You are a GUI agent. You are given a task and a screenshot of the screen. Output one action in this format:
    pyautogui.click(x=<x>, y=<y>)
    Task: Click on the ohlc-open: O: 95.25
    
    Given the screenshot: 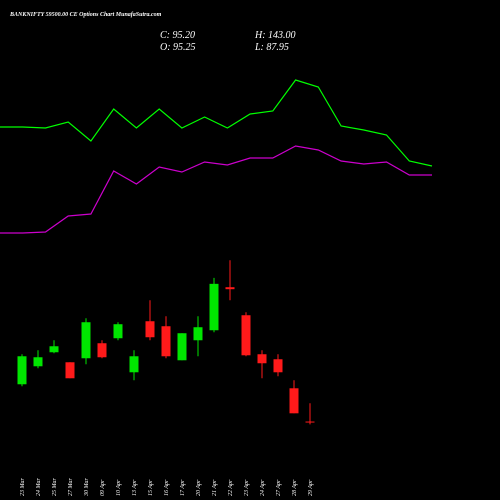 What is the action you would take?
    pyautogui.click(x=178, y=47)
    